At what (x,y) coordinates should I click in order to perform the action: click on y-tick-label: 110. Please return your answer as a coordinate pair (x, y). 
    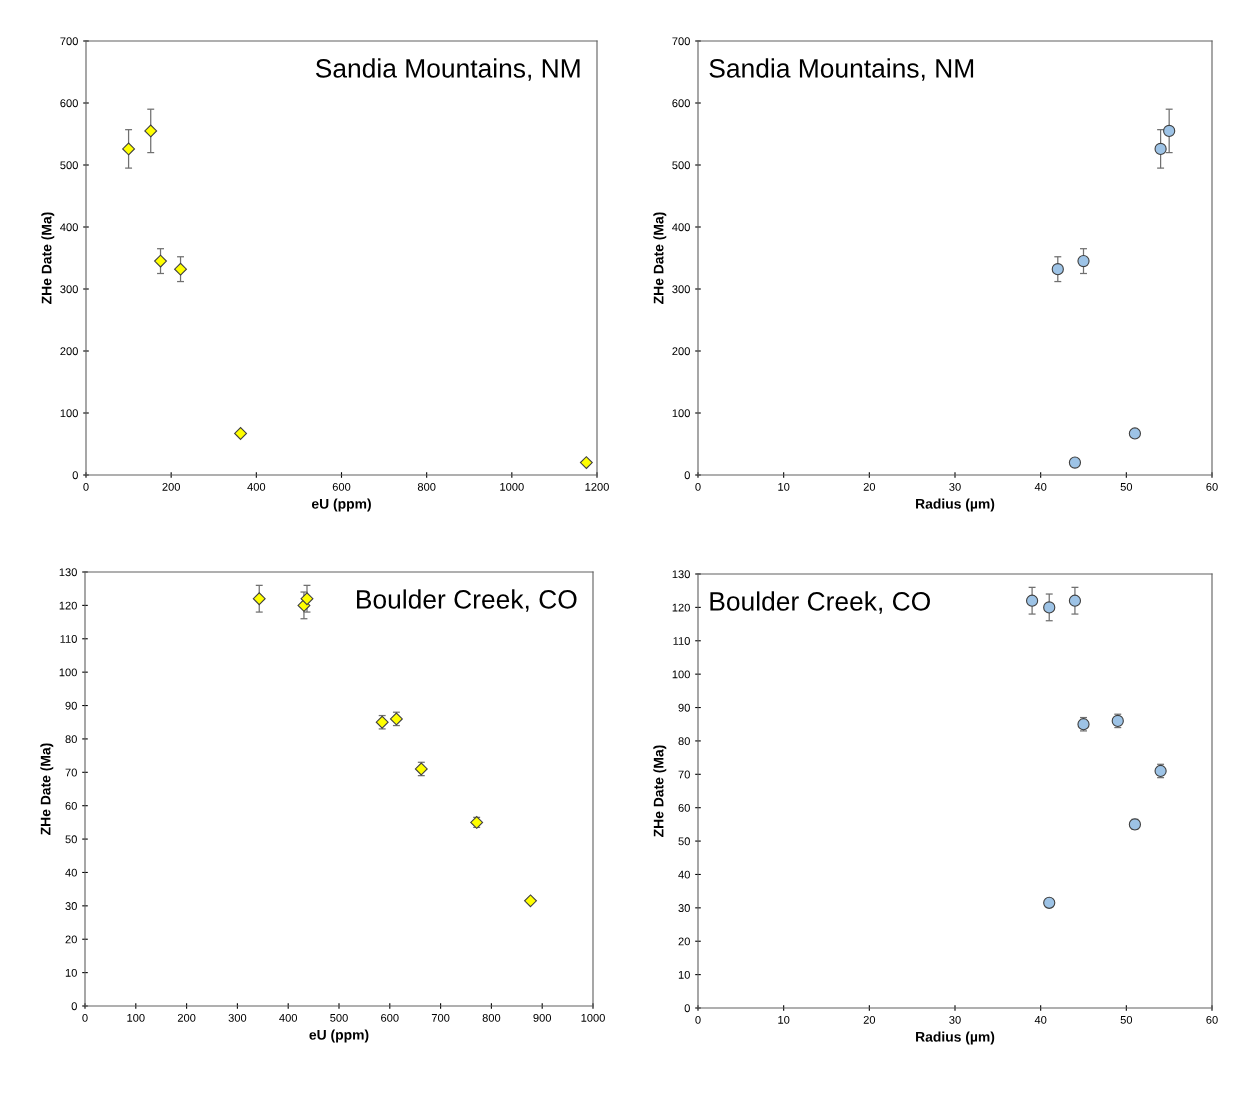
    Looking at the image, I should click on (68, 639).